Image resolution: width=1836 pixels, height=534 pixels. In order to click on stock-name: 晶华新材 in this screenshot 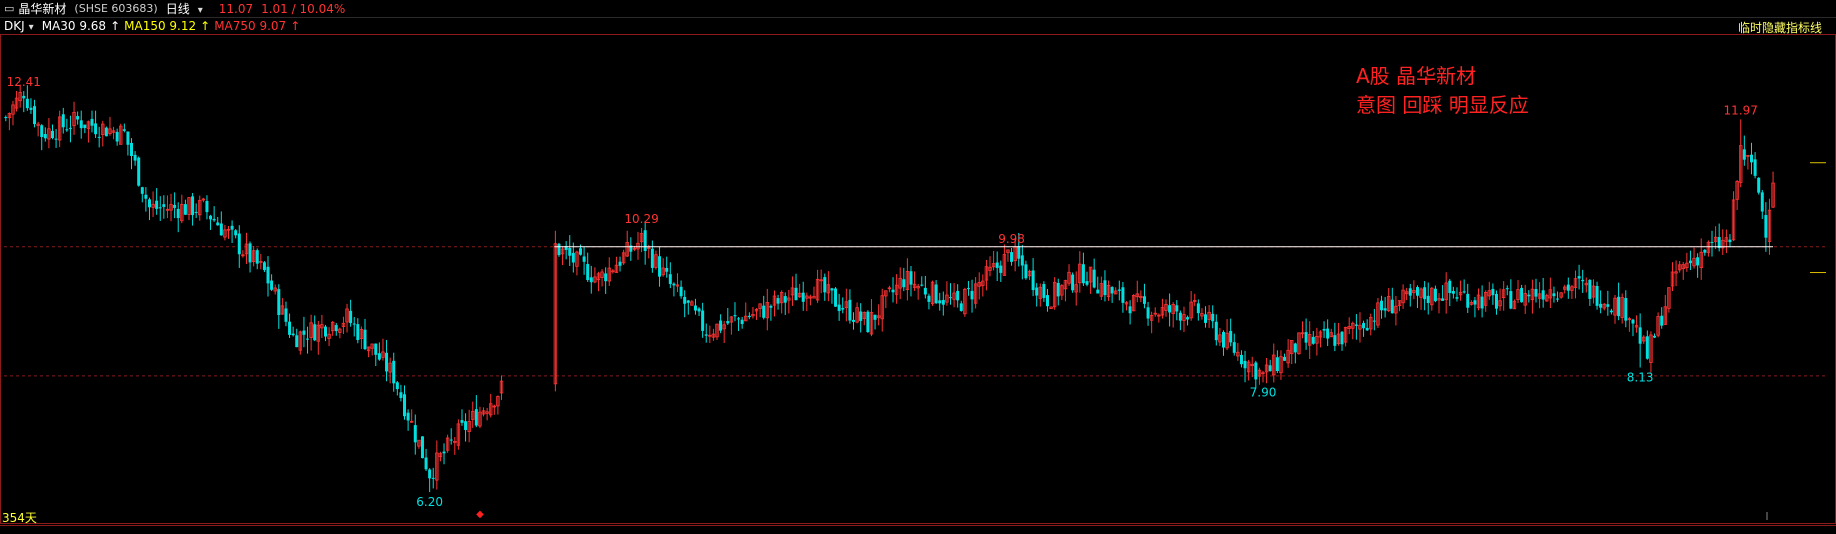, I will do `click(42, 9)`.